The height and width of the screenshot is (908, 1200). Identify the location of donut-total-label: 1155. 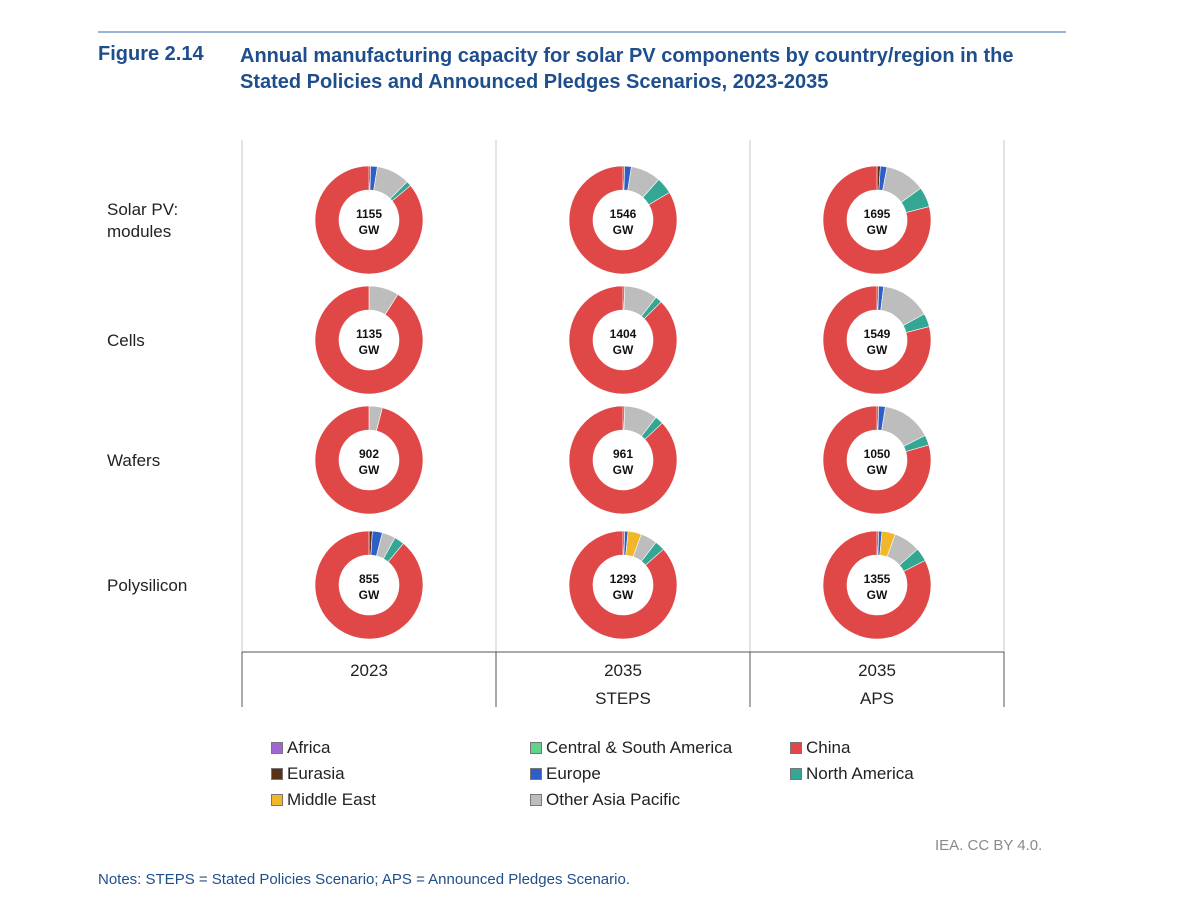
(369, 214).